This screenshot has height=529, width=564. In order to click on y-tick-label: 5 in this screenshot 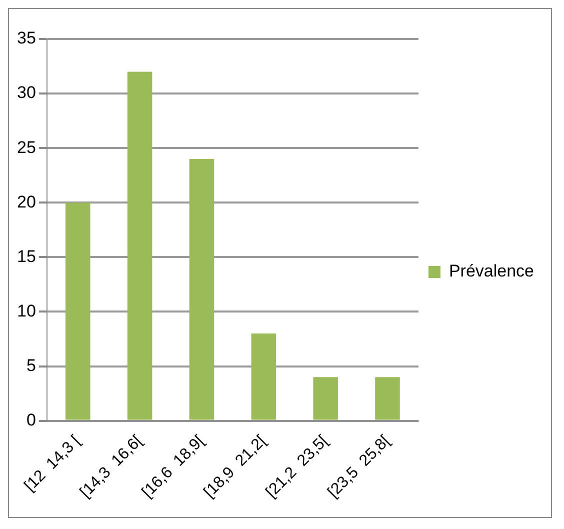, I will do `click(31, 365)`.